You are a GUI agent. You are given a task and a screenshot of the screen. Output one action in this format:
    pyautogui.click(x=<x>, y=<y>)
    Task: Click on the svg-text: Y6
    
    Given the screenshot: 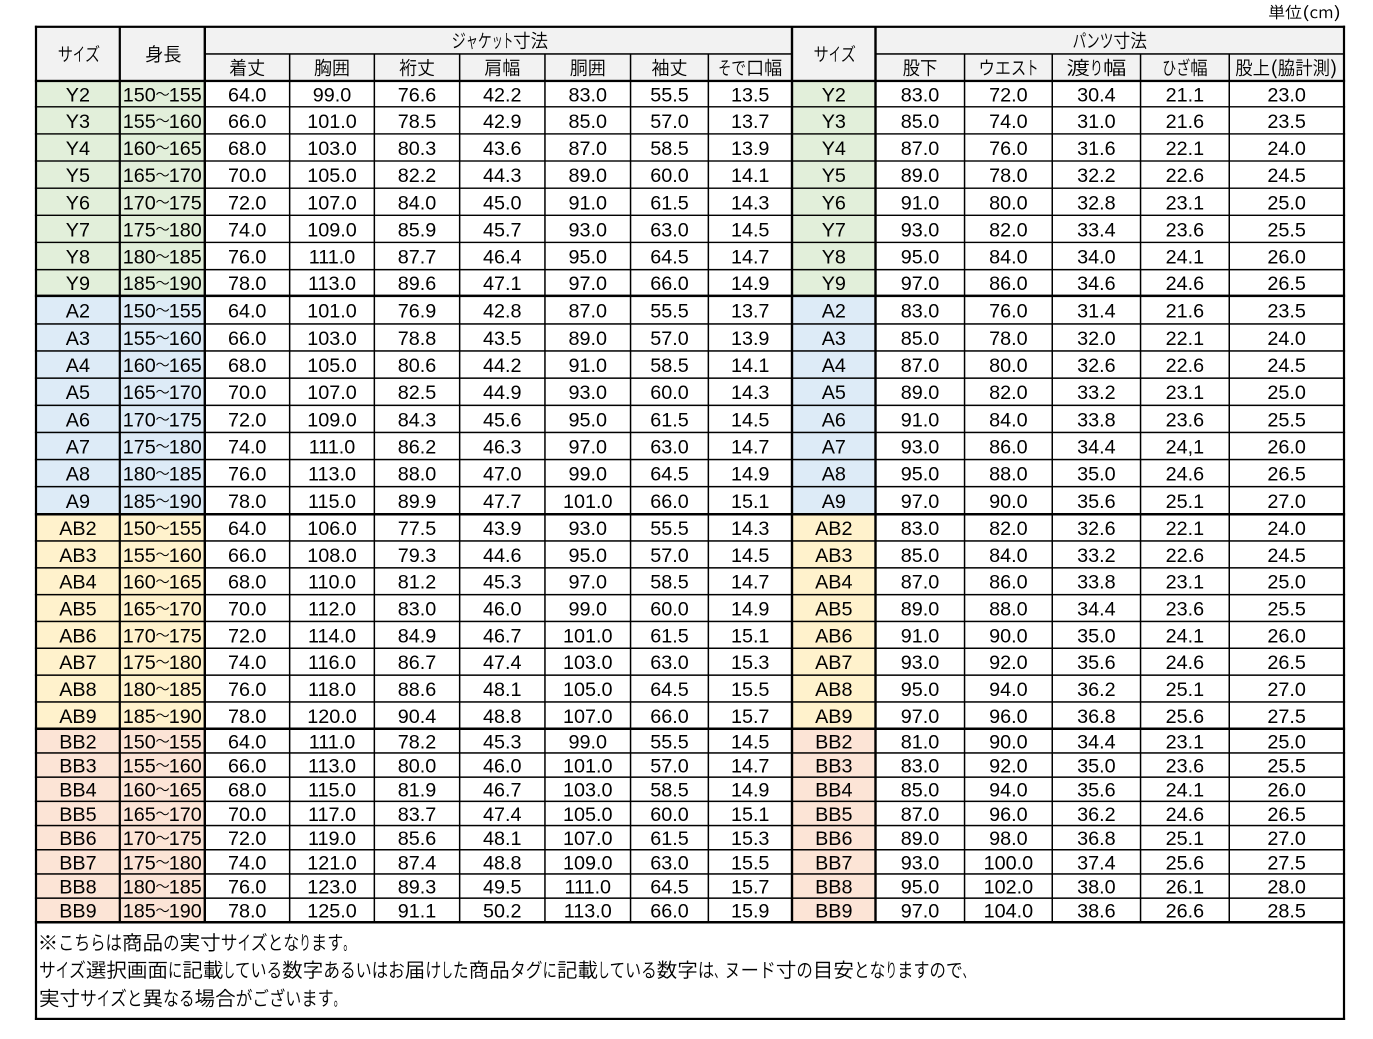 What is the action you would take?
    pyautogui.click(x=78, y=203)
    